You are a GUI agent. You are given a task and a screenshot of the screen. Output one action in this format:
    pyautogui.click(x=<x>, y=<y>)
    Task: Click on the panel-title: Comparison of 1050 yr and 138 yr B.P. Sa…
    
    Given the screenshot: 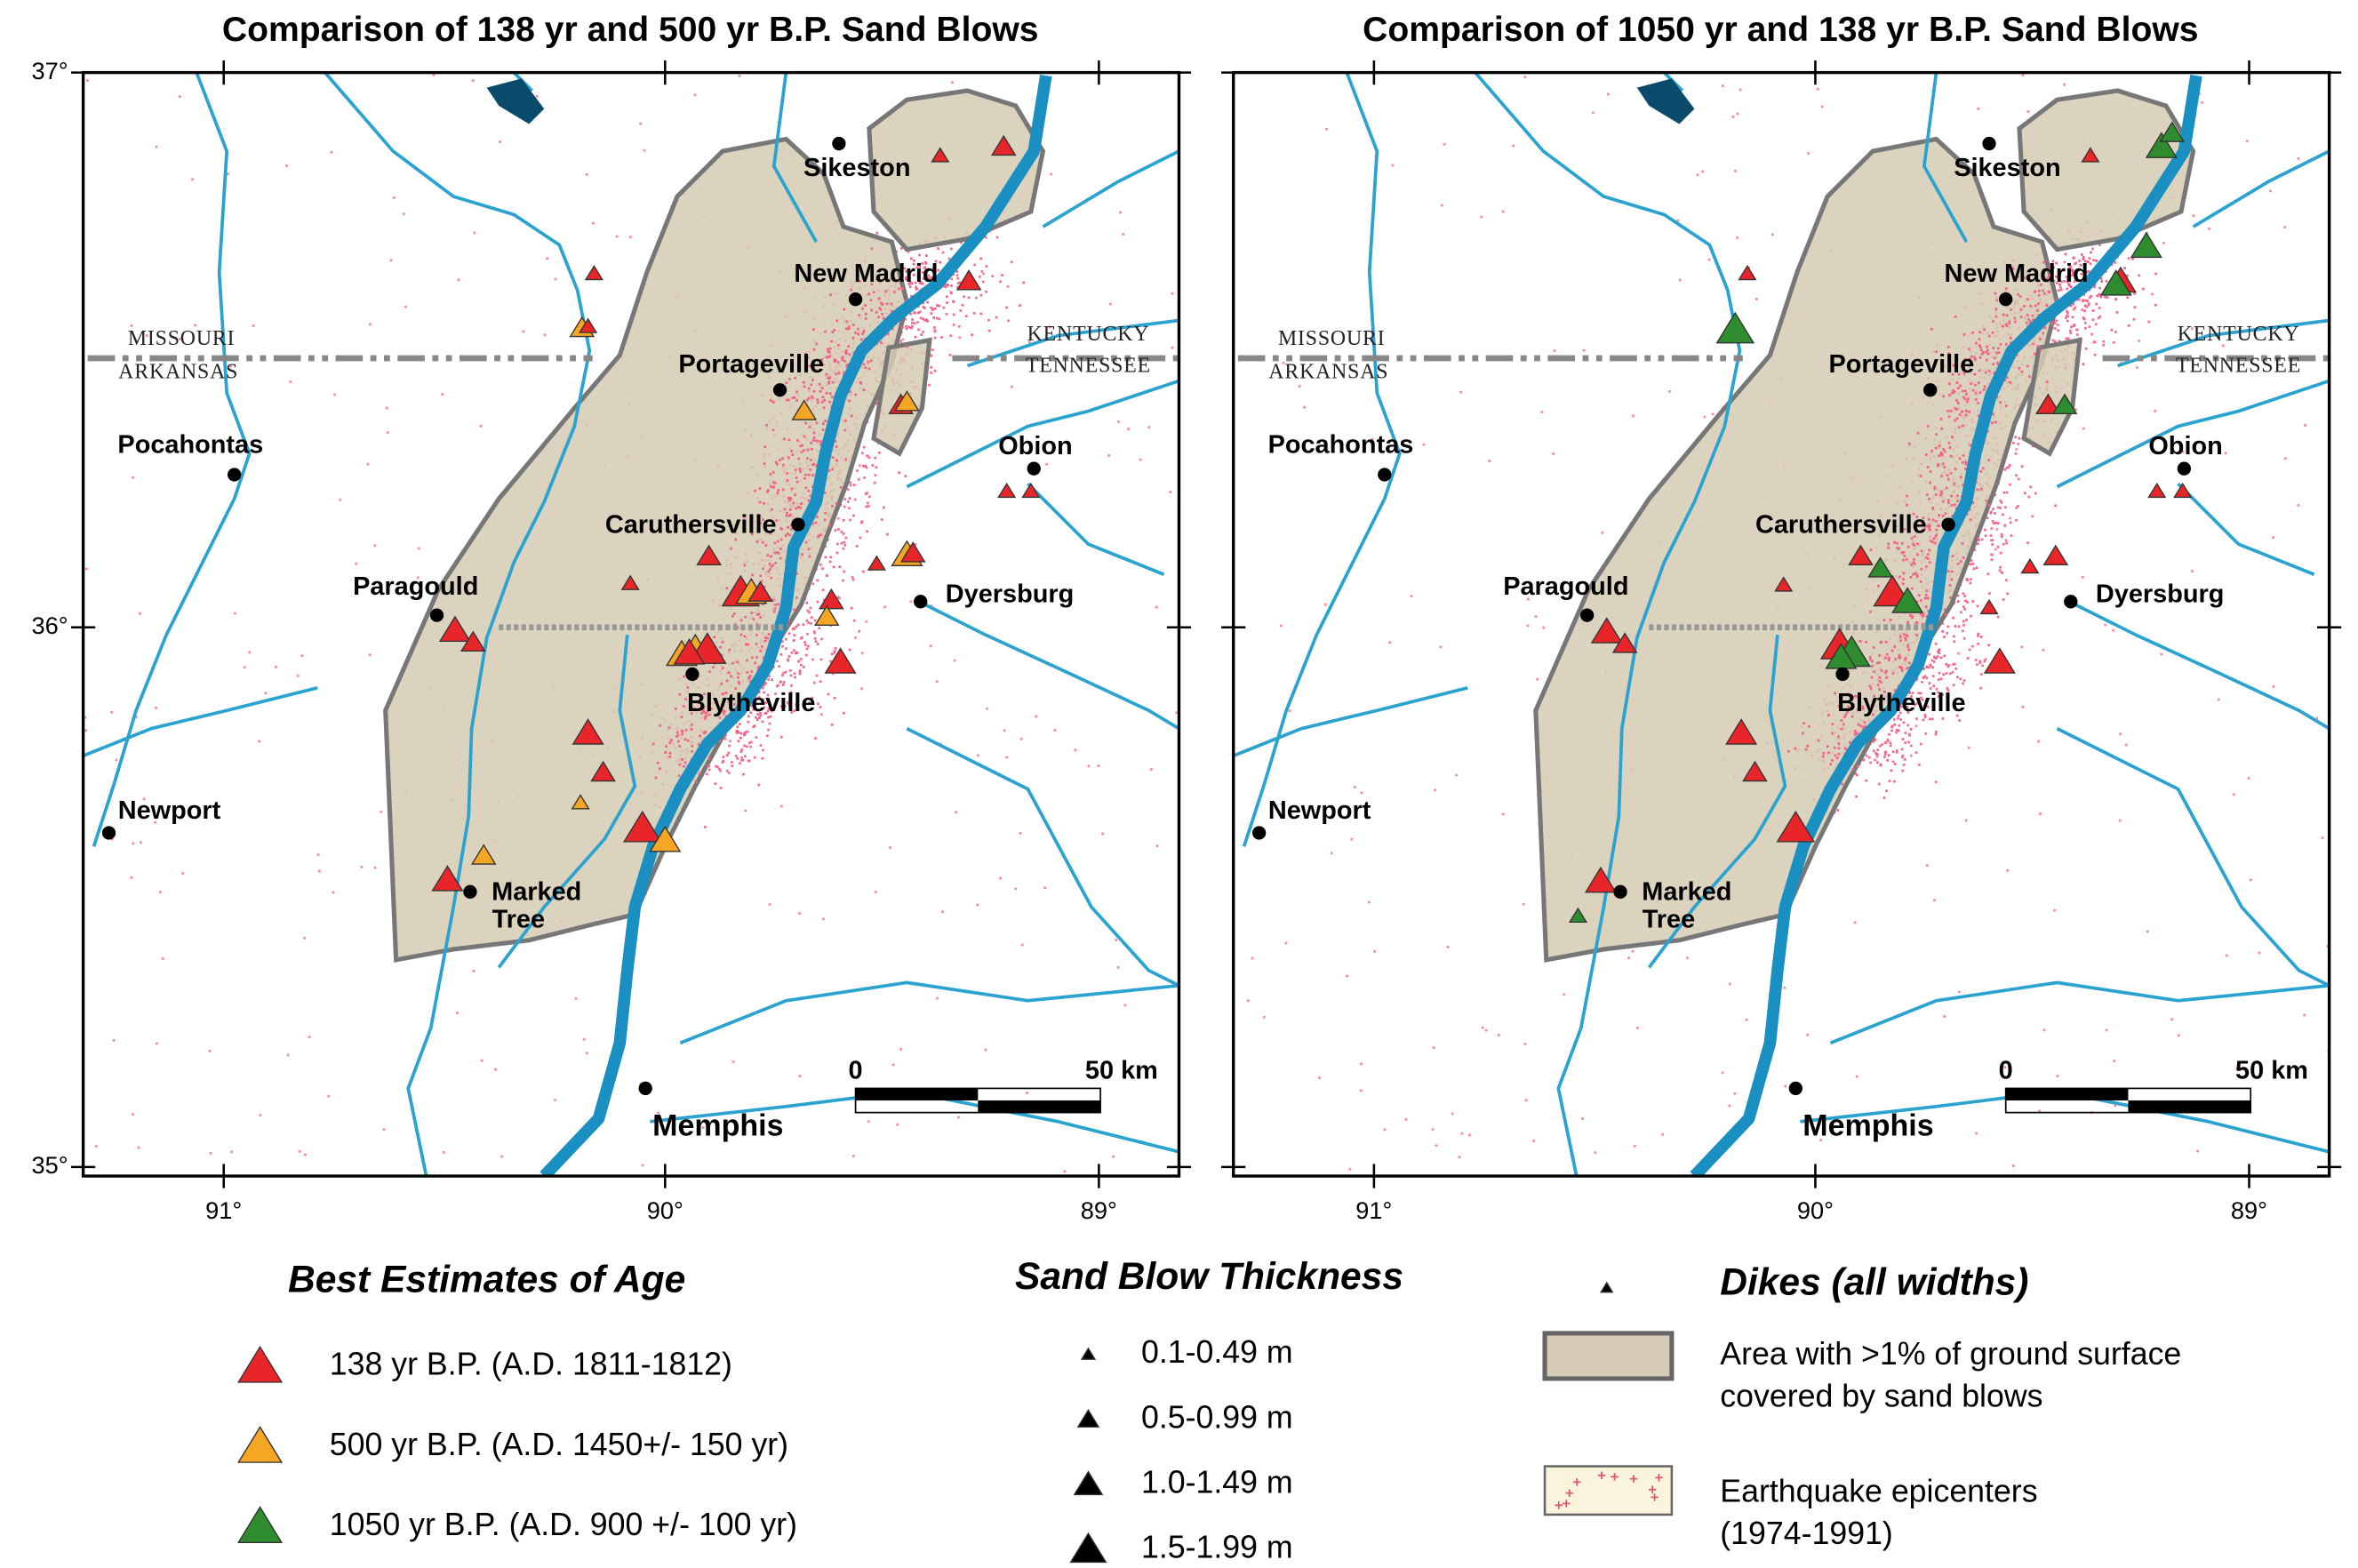 What is the action you would take?
    pyautogui.click(x=1780, y=30)
    